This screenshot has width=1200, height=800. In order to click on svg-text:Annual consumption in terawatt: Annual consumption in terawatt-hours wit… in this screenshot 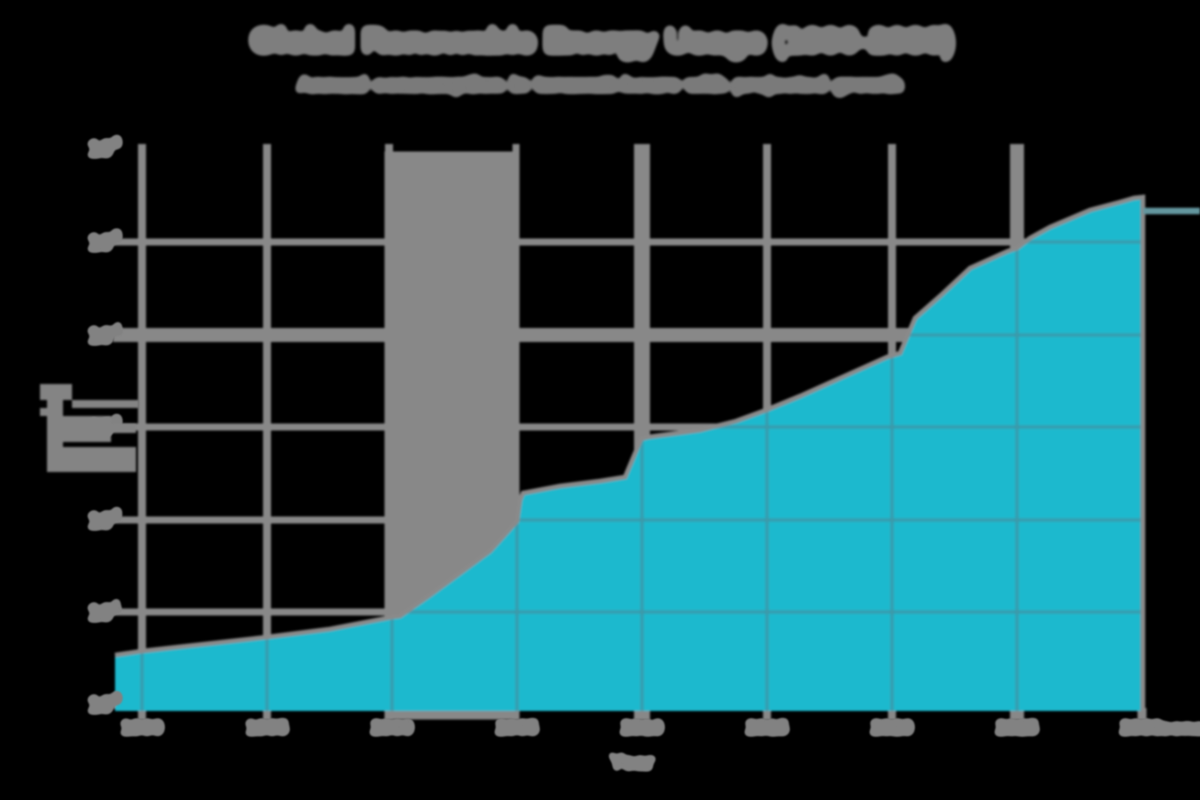, I will do `click(600, 84)`.